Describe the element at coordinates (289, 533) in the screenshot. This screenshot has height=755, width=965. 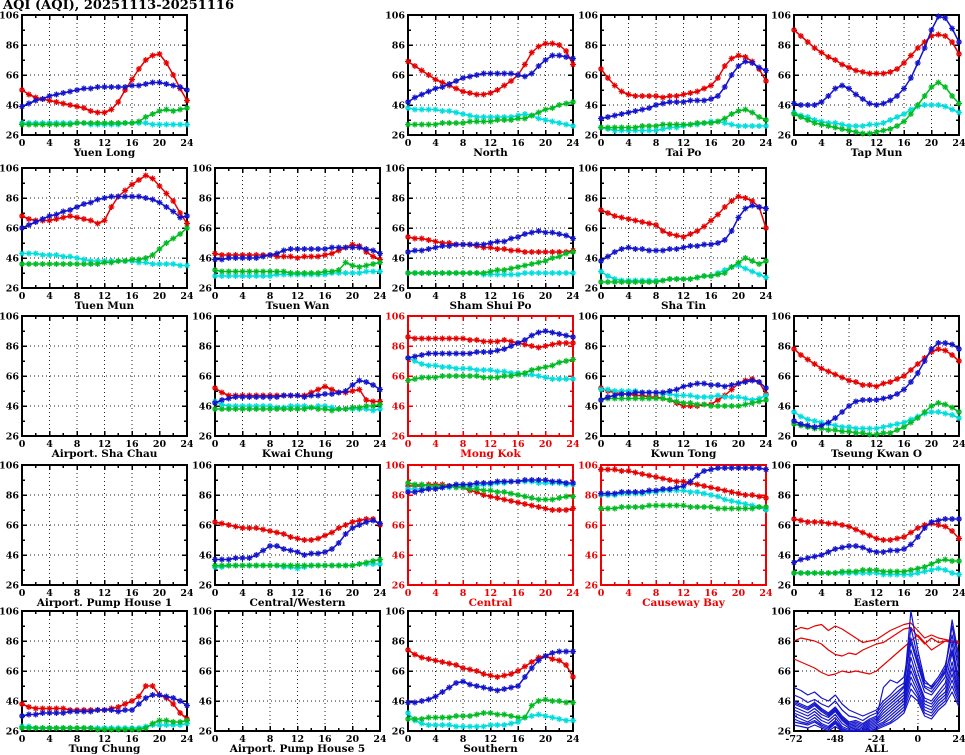
I see `chart-central-western: 26 46 66 86 106 0 4 8 12 16 20 24 Central/Western` at that location.